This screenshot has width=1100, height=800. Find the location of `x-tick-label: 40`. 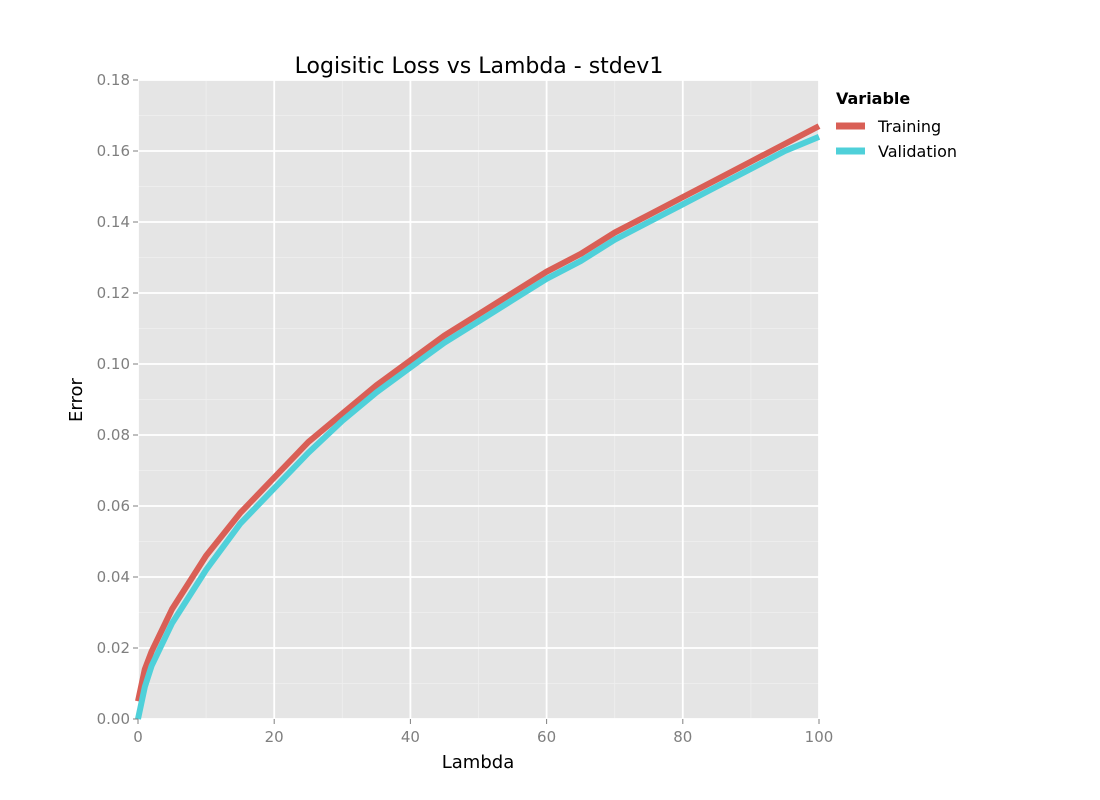

x-tick-label: 40 is located at coordinates (410, 737).